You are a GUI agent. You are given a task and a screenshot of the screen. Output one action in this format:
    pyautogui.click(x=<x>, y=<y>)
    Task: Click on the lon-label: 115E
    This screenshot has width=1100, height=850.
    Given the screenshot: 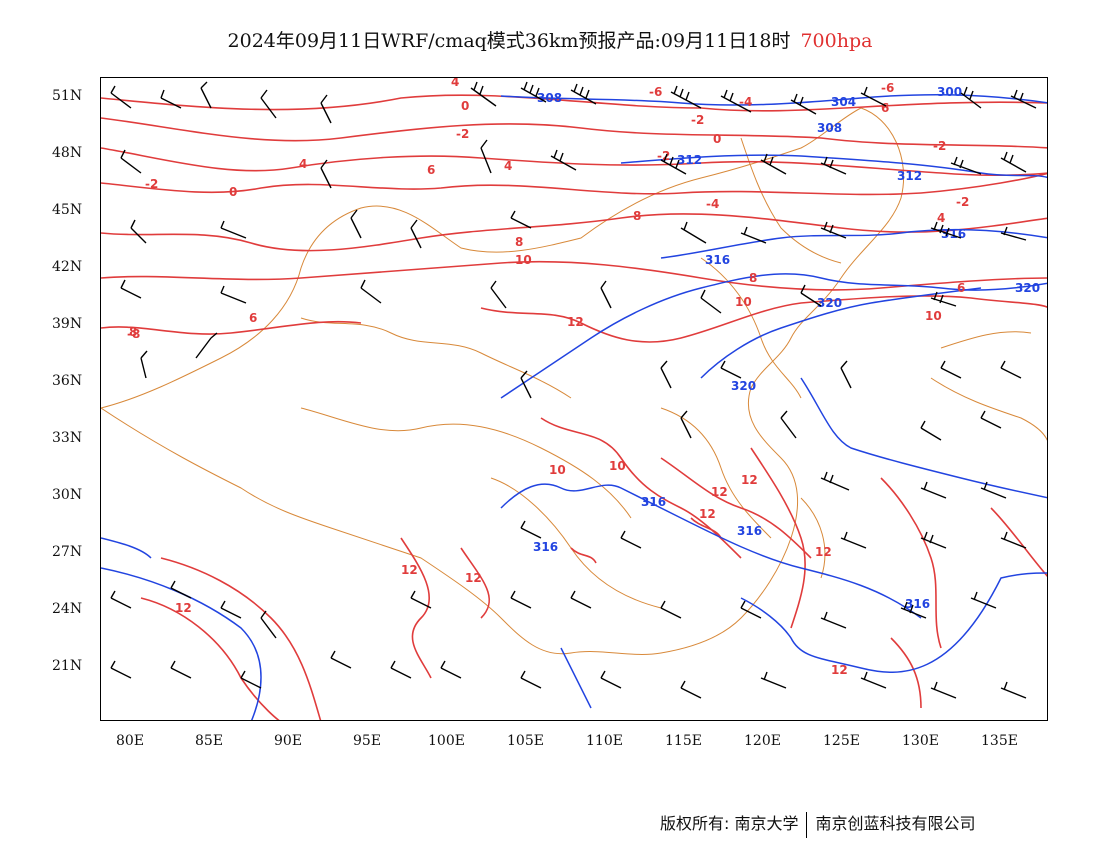 What is the action you would take?
    pyautogui.click(x=683, y=741)
    